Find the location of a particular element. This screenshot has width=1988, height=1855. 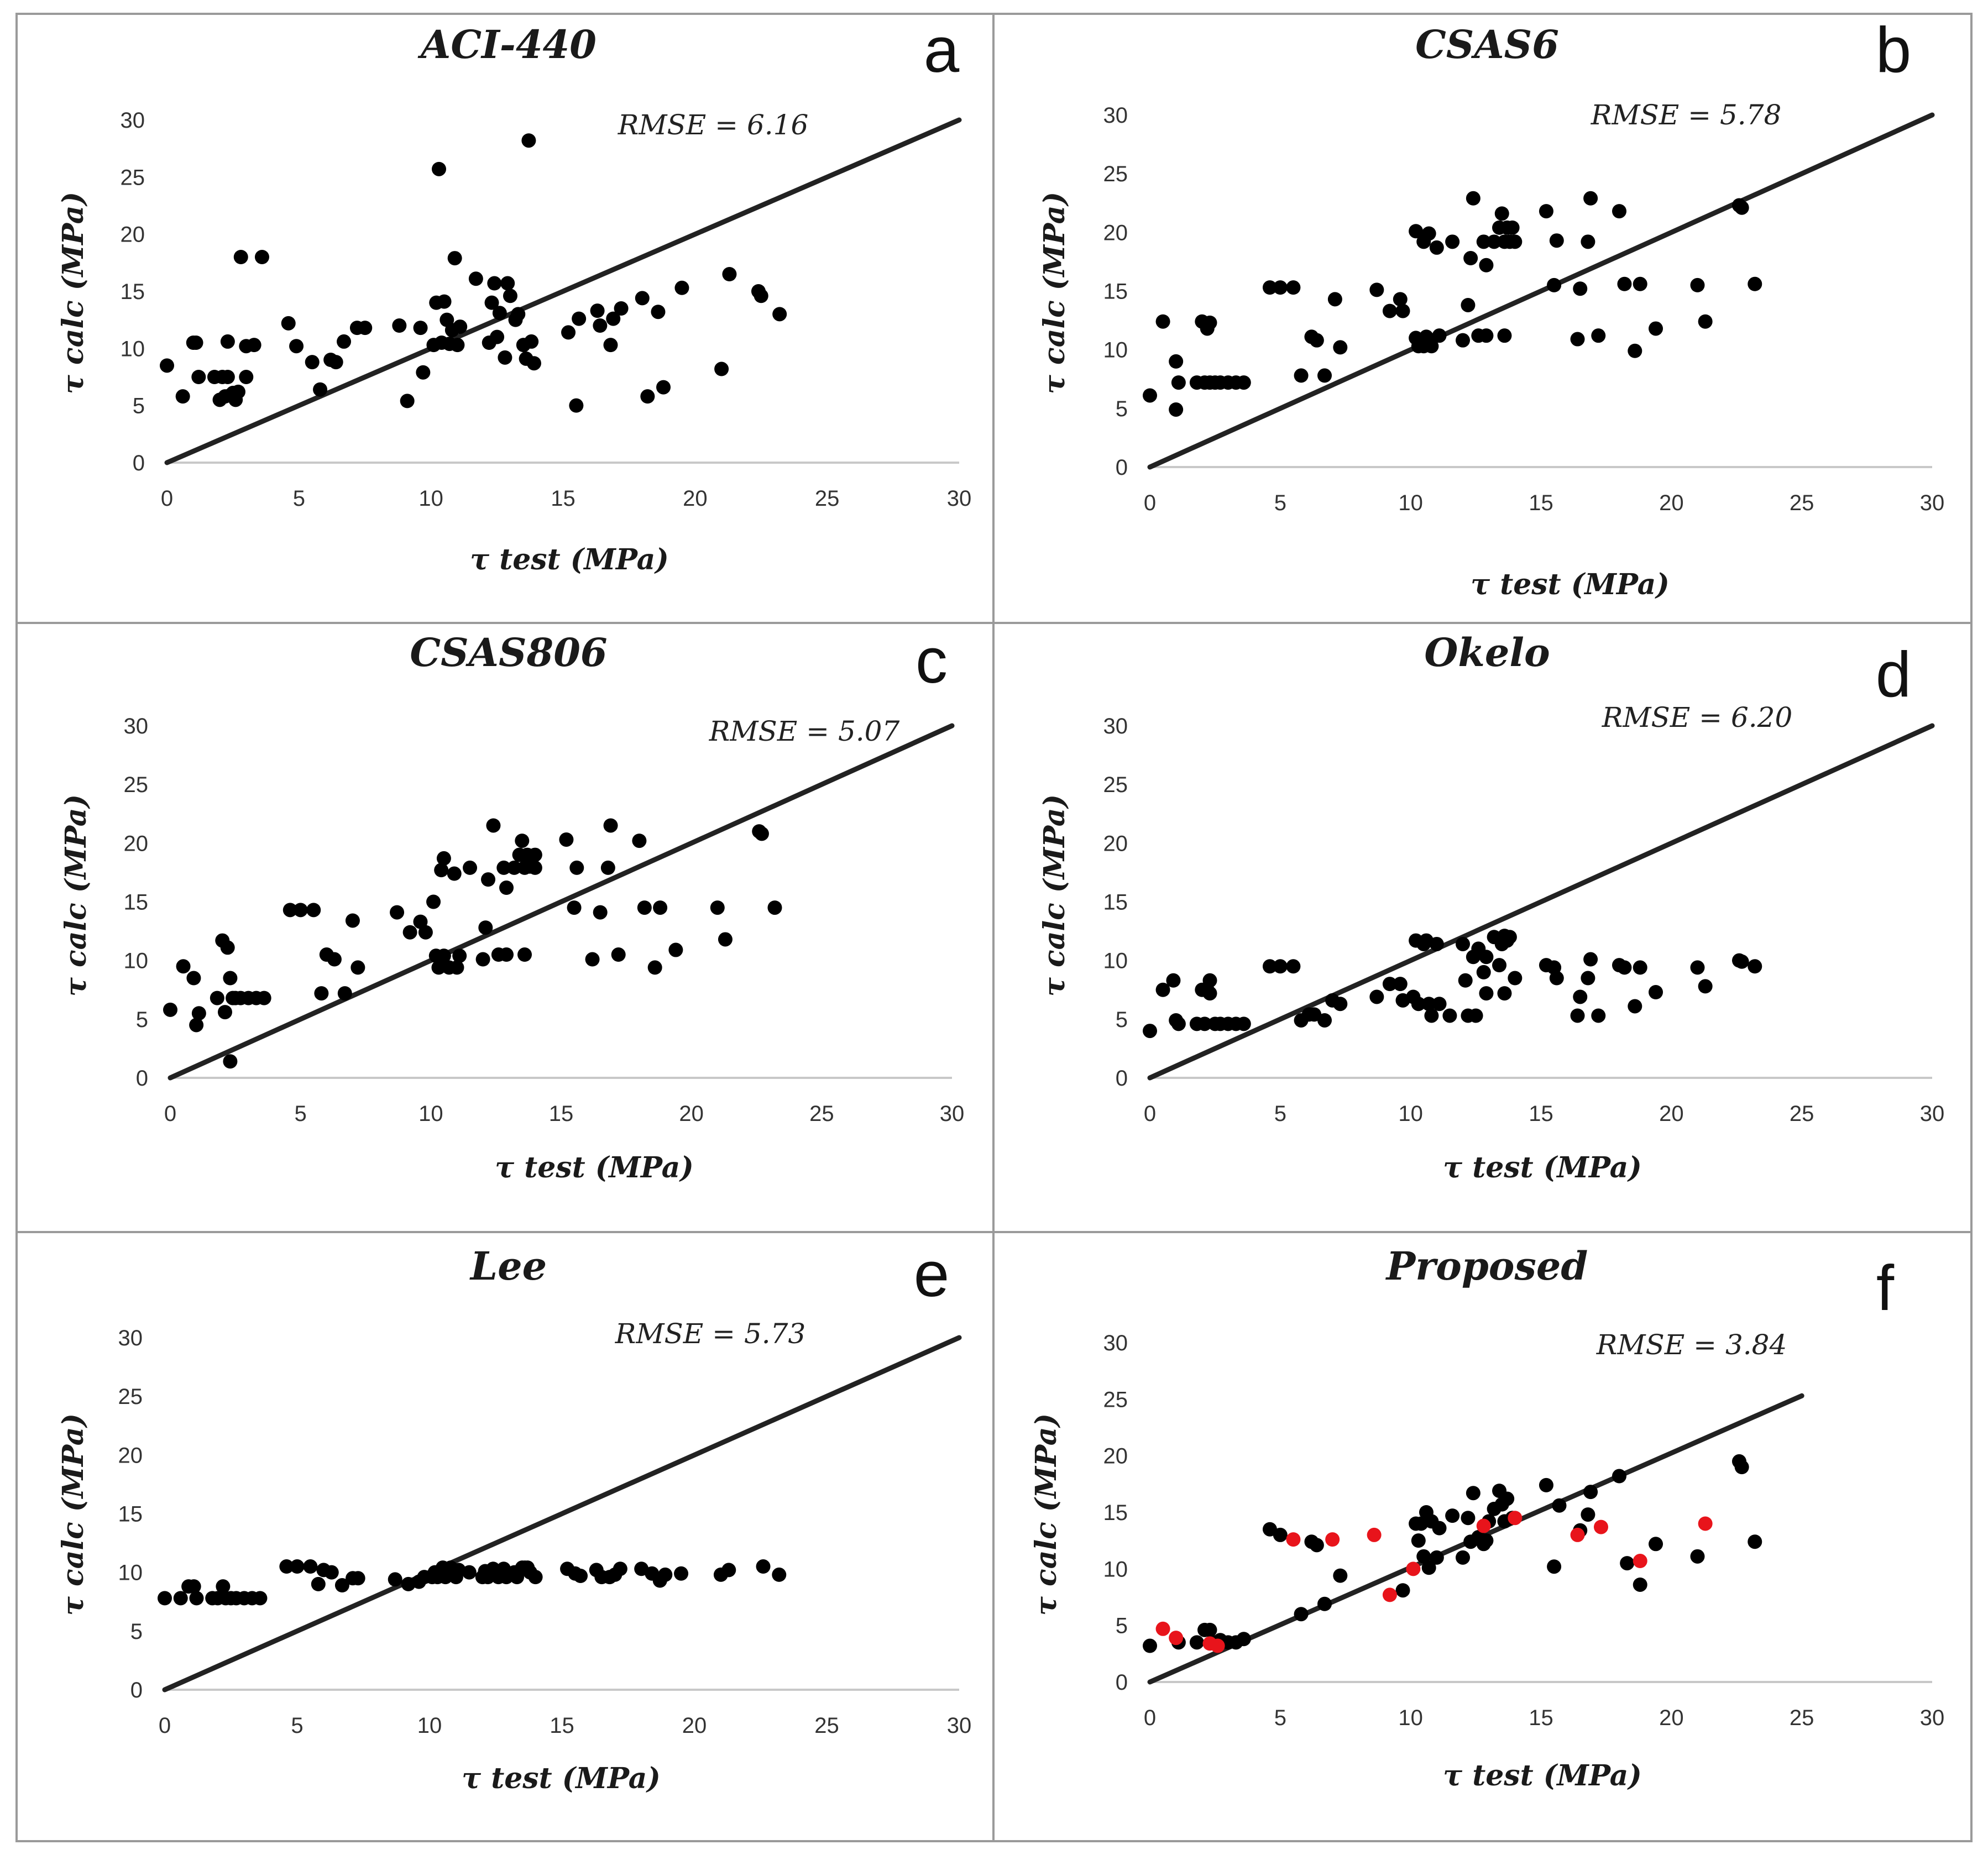

x-tick-label: 25 is located at coordinates (827, 498).